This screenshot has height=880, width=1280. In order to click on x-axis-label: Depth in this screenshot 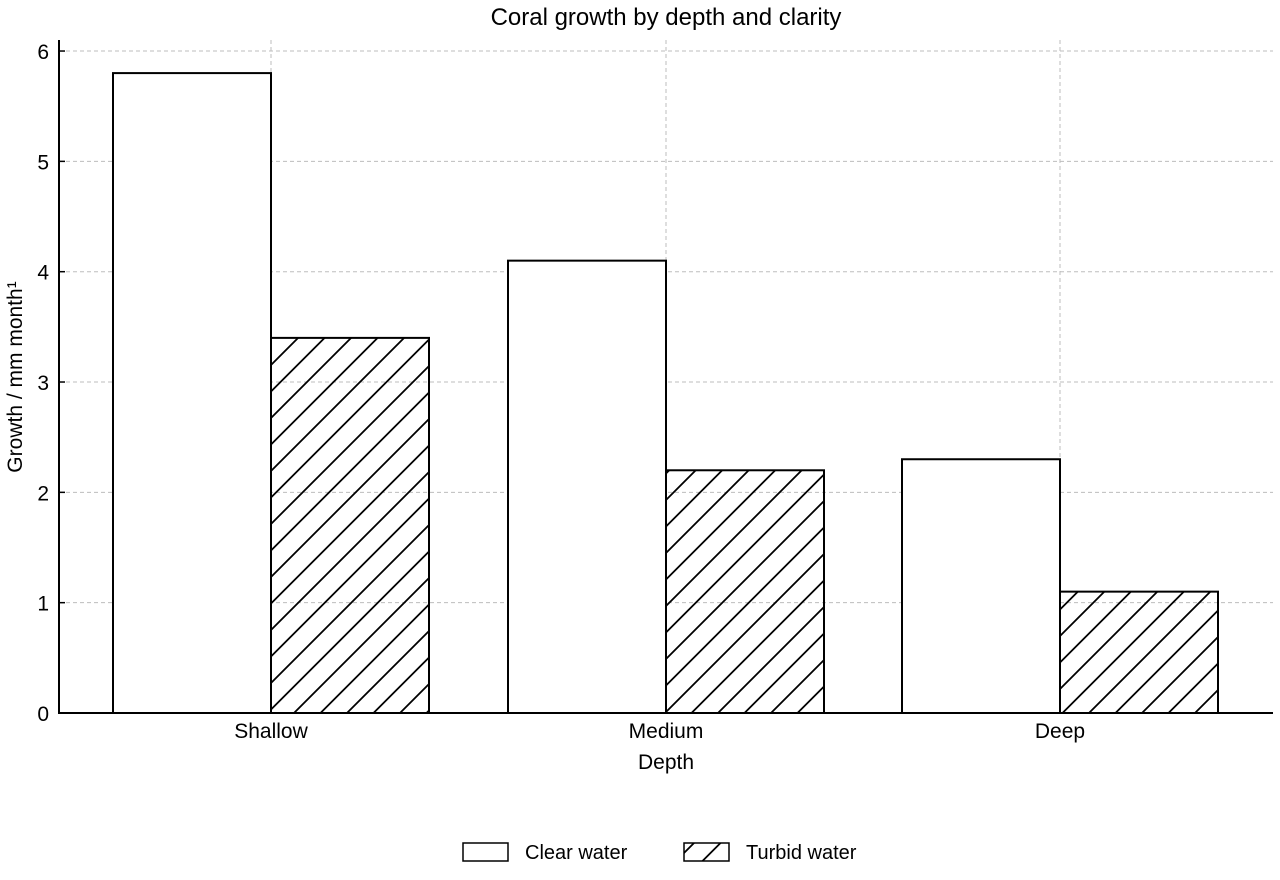, I will do `click(666, 762)`.